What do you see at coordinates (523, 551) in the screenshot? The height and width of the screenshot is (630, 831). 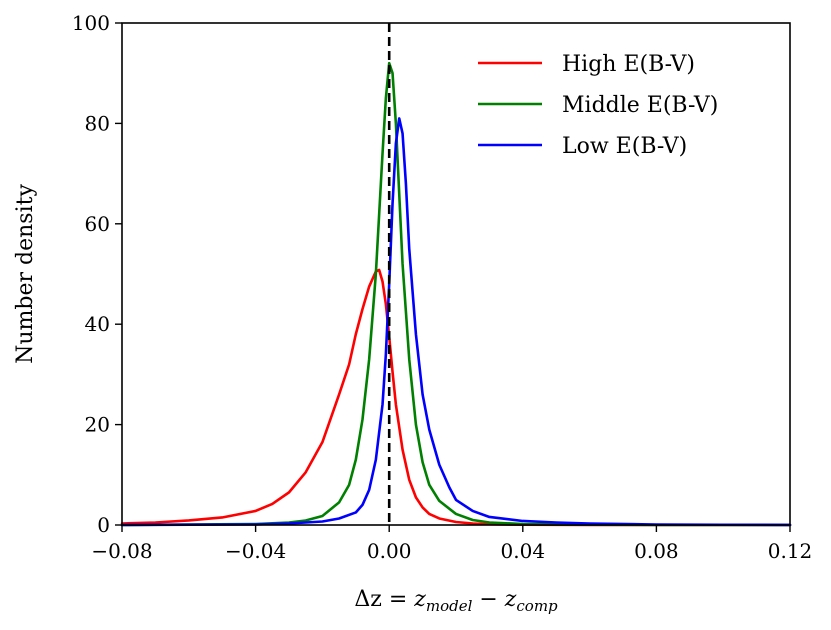 I see `x-tick-label: 0.04` at bounding box center [523, 551].